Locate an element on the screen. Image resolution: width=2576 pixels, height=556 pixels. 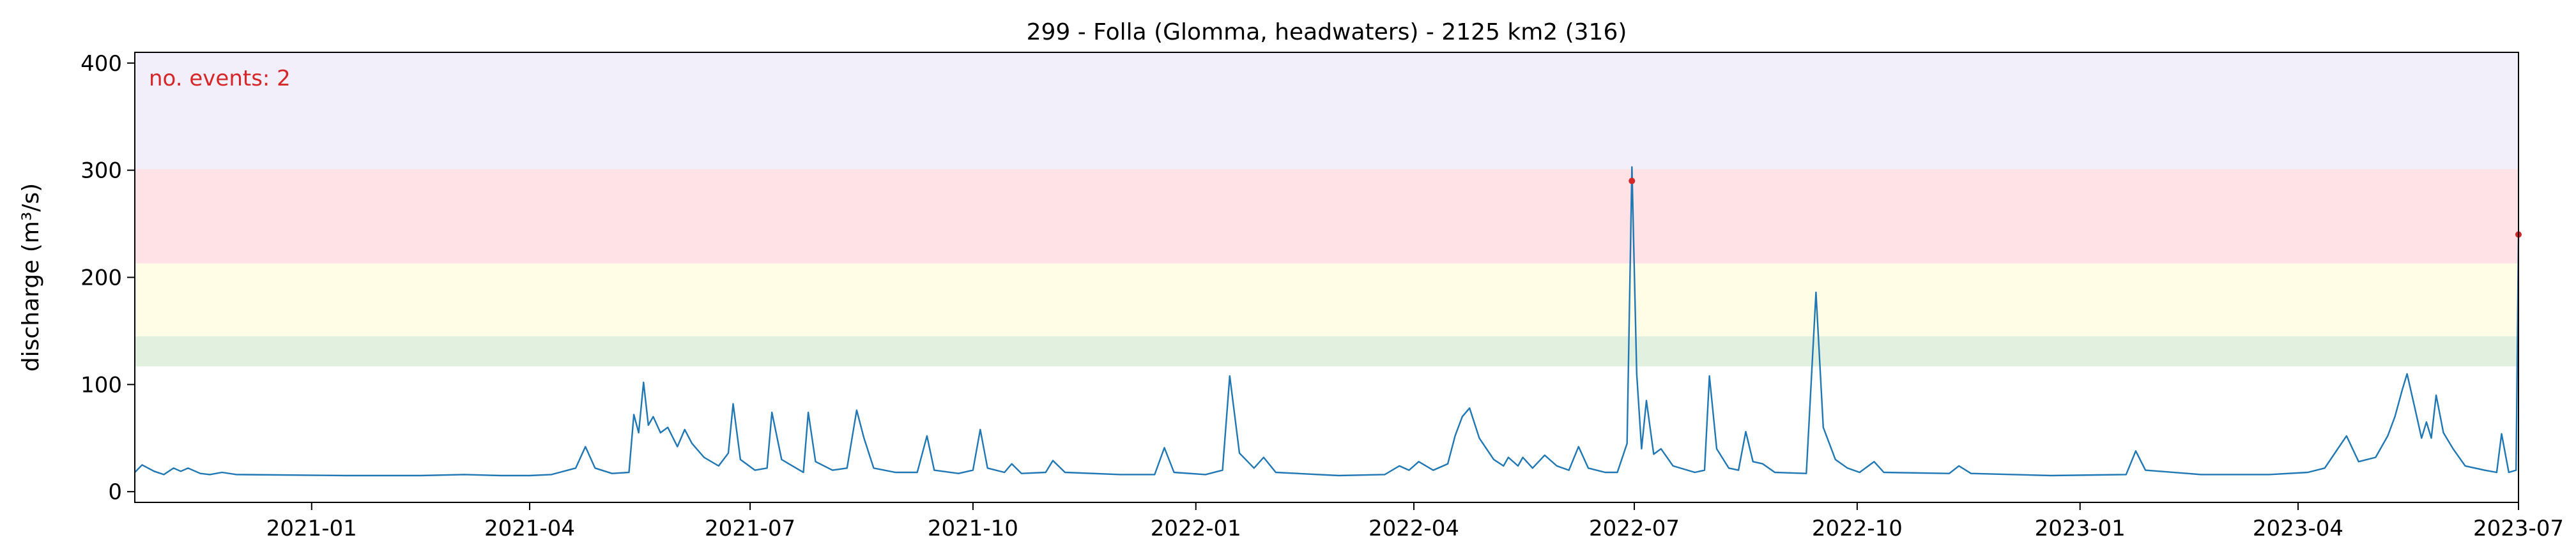
x-tick-label: 2022-04 is located at coordinates (1413, 529).